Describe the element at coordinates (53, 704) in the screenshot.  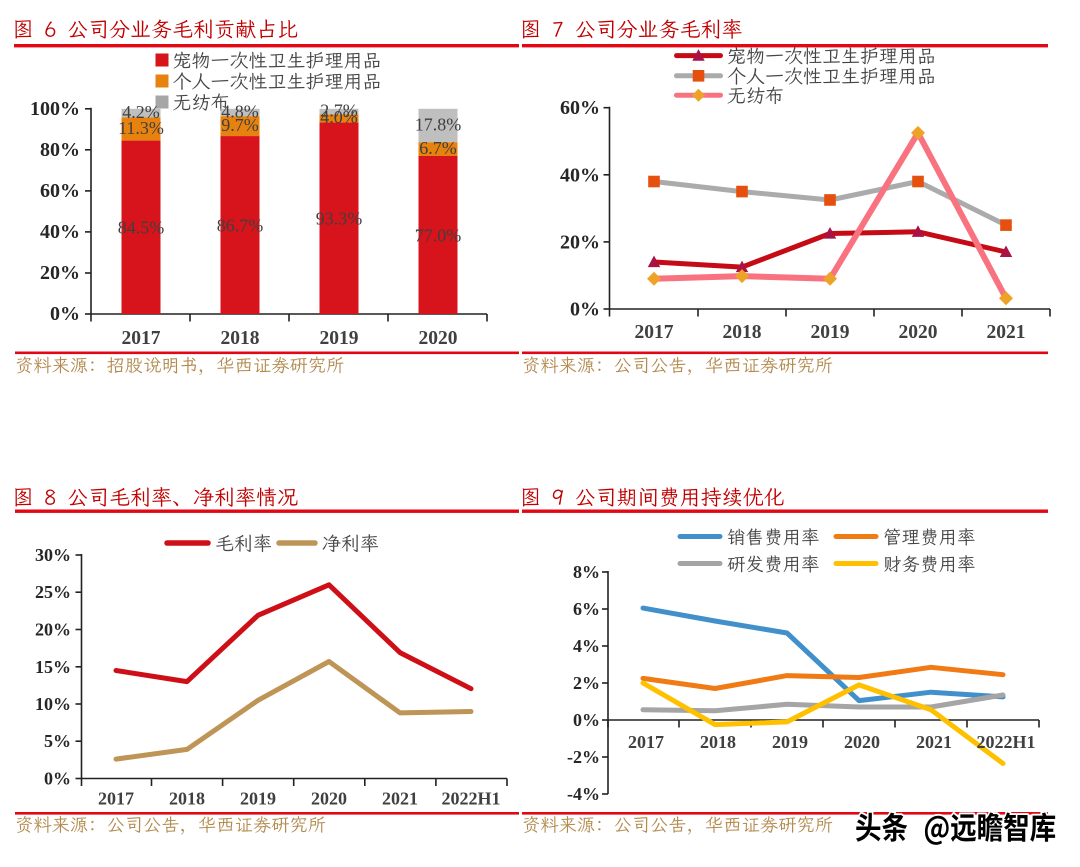
I see `svg-text: 10%` at that location.